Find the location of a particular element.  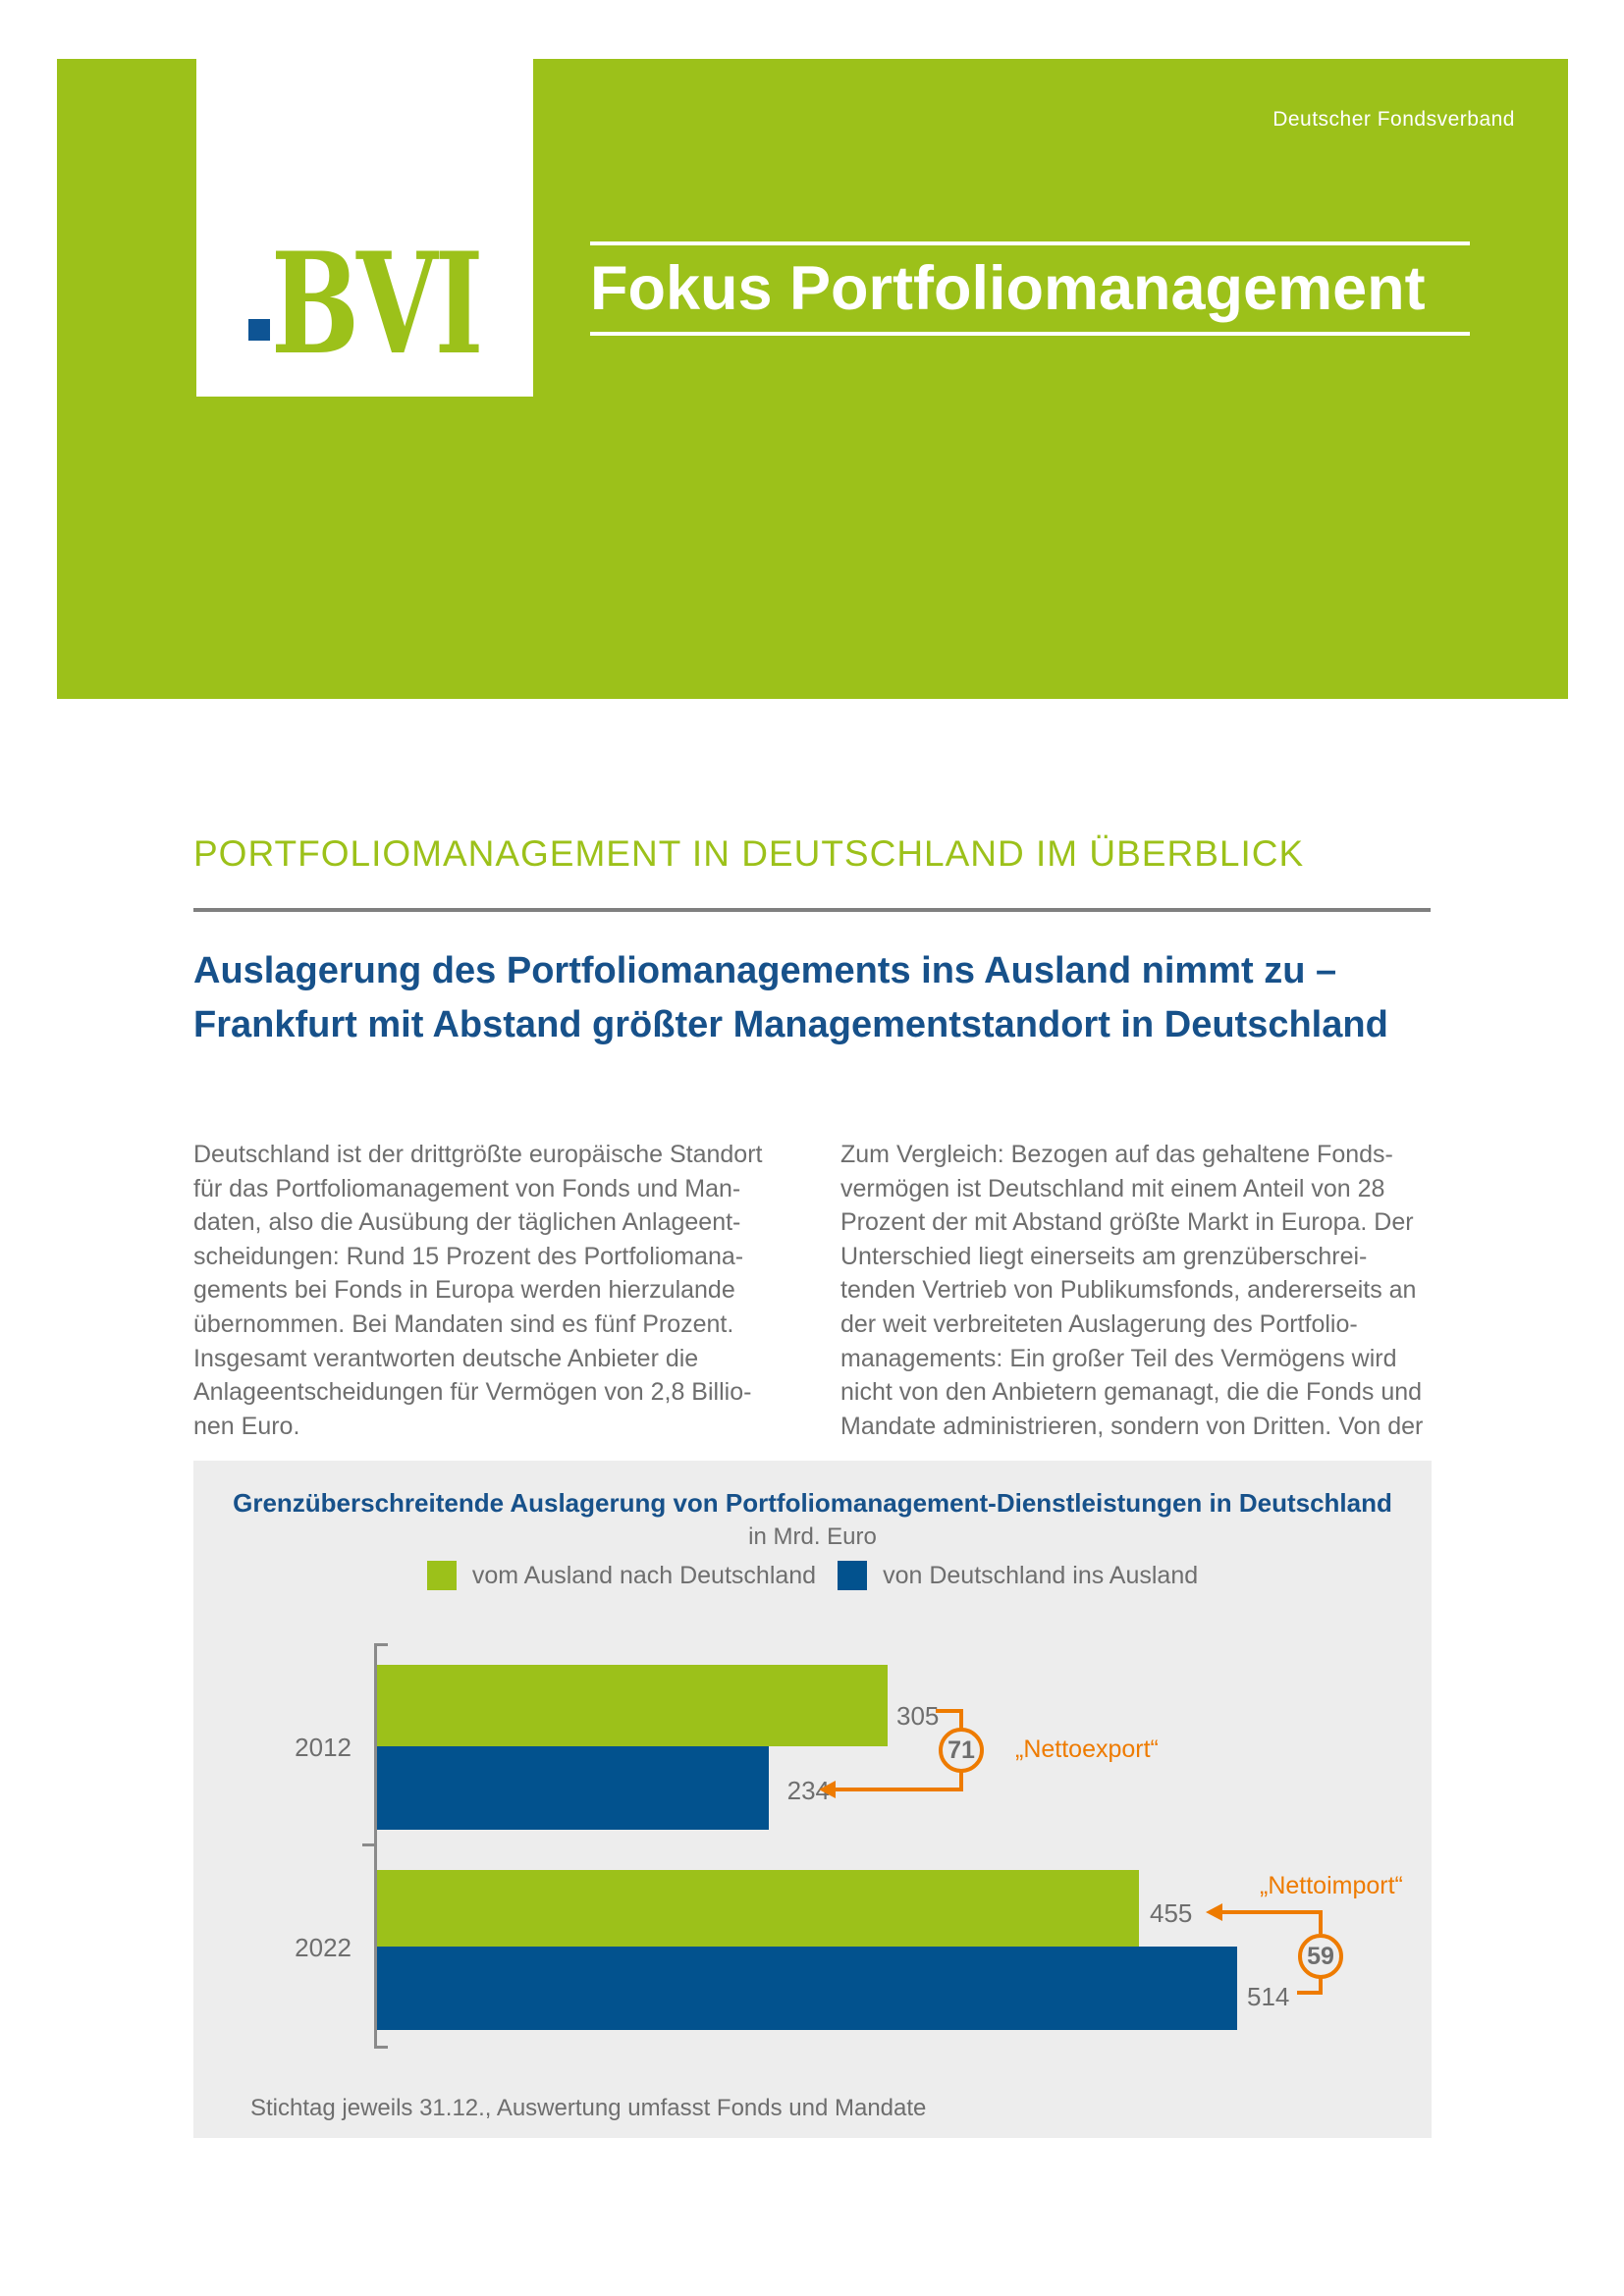

nettoexport-arrowhead-icon is located at coordinates (827, 1789).